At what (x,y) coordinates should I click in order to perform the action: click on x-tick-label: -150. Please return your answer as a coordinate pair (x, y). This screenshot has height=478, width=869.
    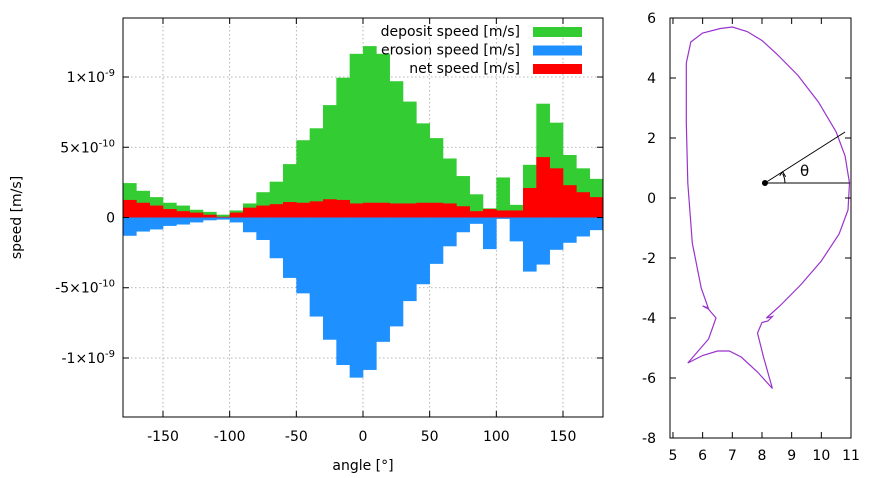
    Looking at the image, I should click on (163, 437).